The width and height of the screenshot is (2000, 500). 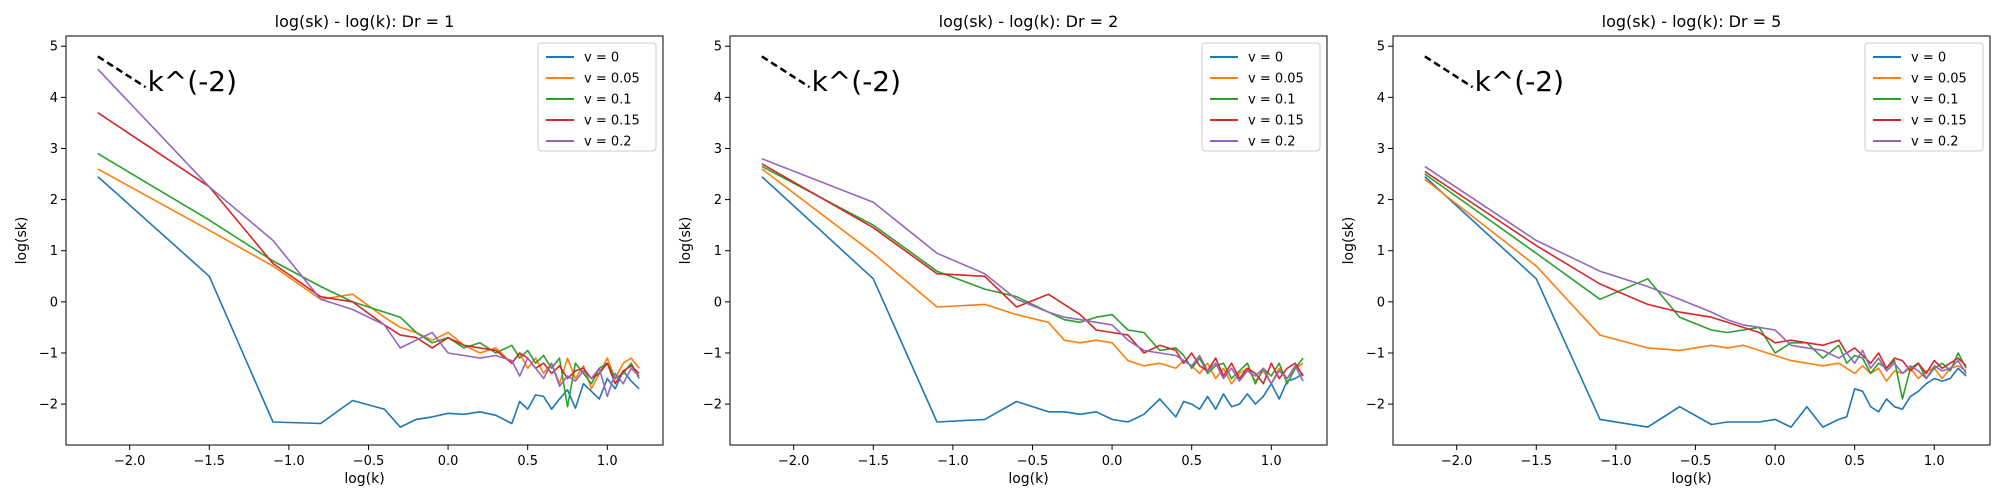 What do you see at coordinates (365, 21) in the screenshot?
I see `chart-title: log(sk) - log(k): Dr = 1` at bounding box center [365, 21].